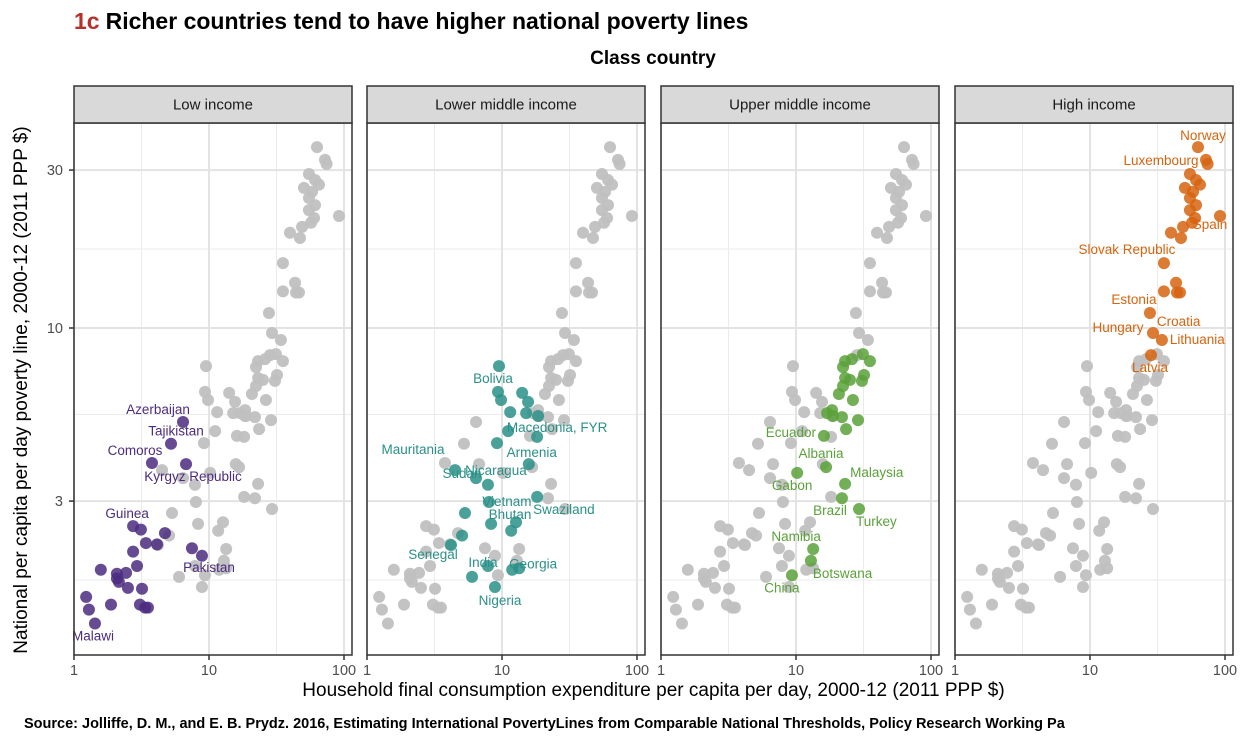  What do you see at coordinates (87, 21) in the screenshot?
I see `figure-tag: 1c` at bounding box center [87, 21].